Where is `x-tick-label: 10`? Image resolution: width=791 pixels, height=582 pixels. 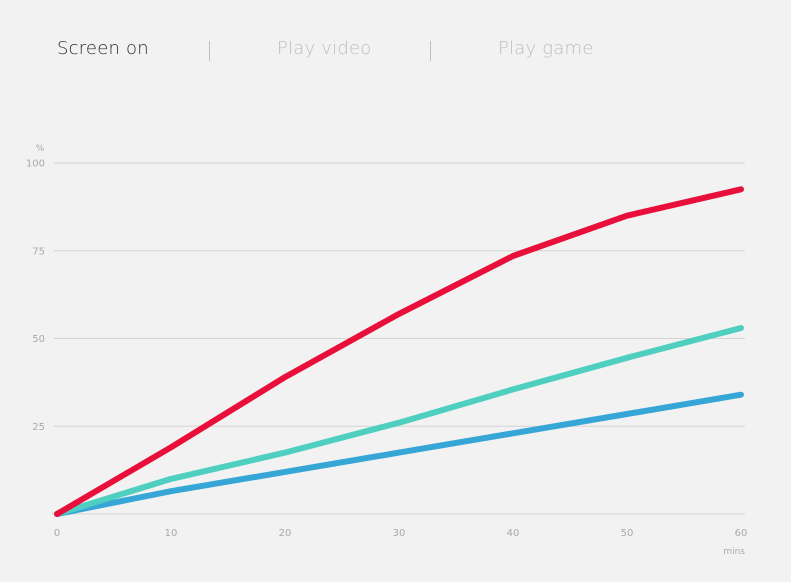
x-tick-label: 10 is located at coordinates (171, 533).